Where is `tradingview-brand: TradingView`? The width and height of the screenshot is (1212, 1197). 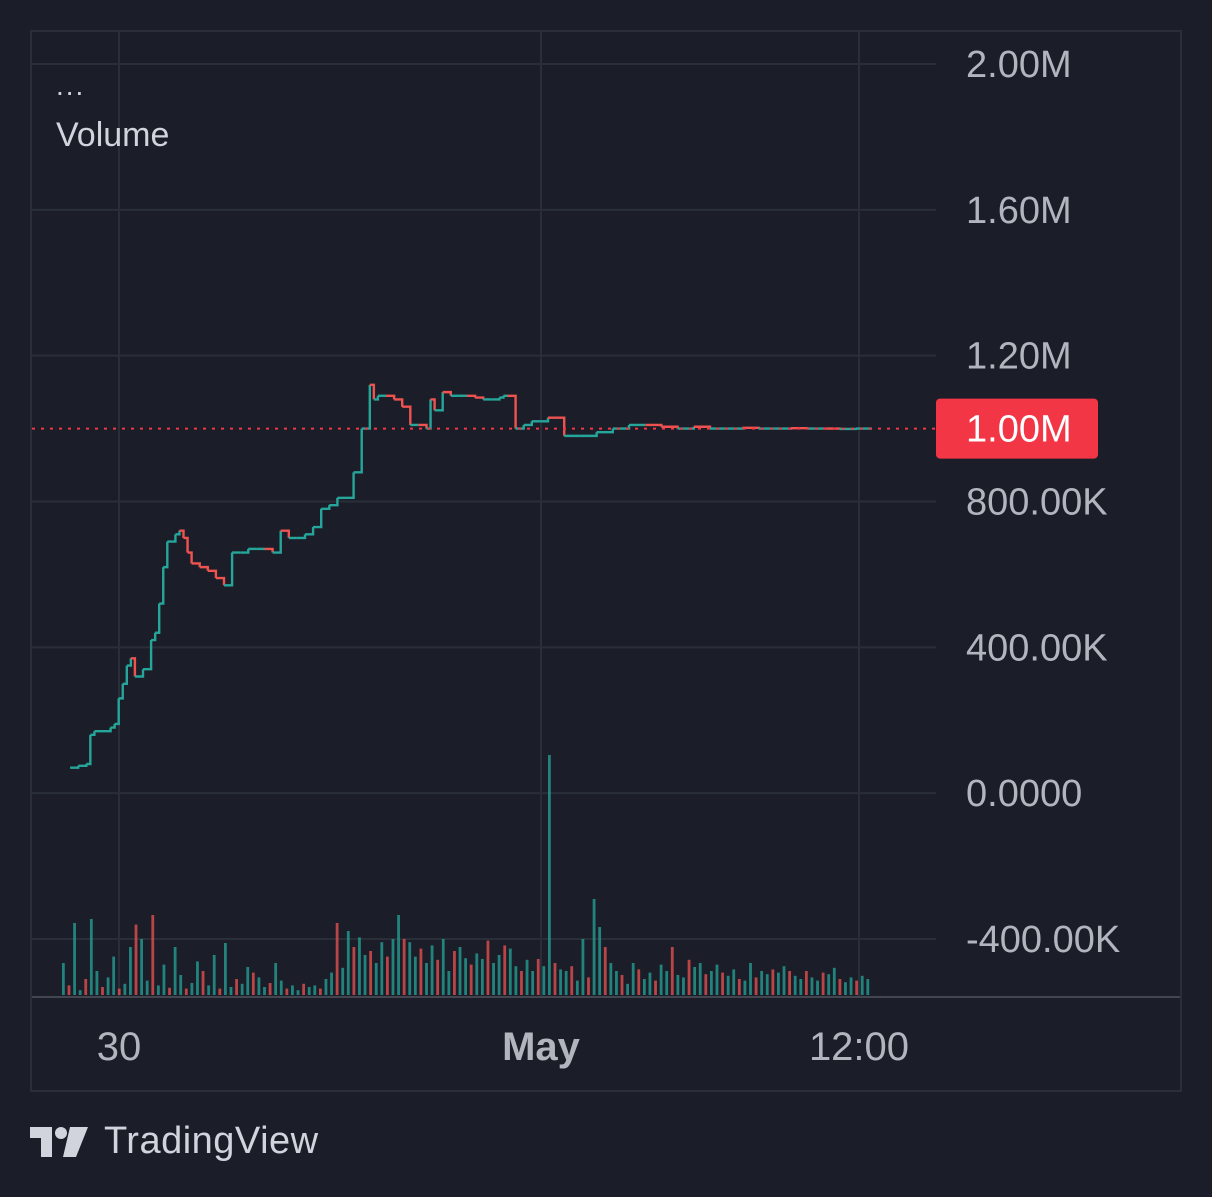
tradingview-brand: TradingView is located at coordinates (174, 1141).